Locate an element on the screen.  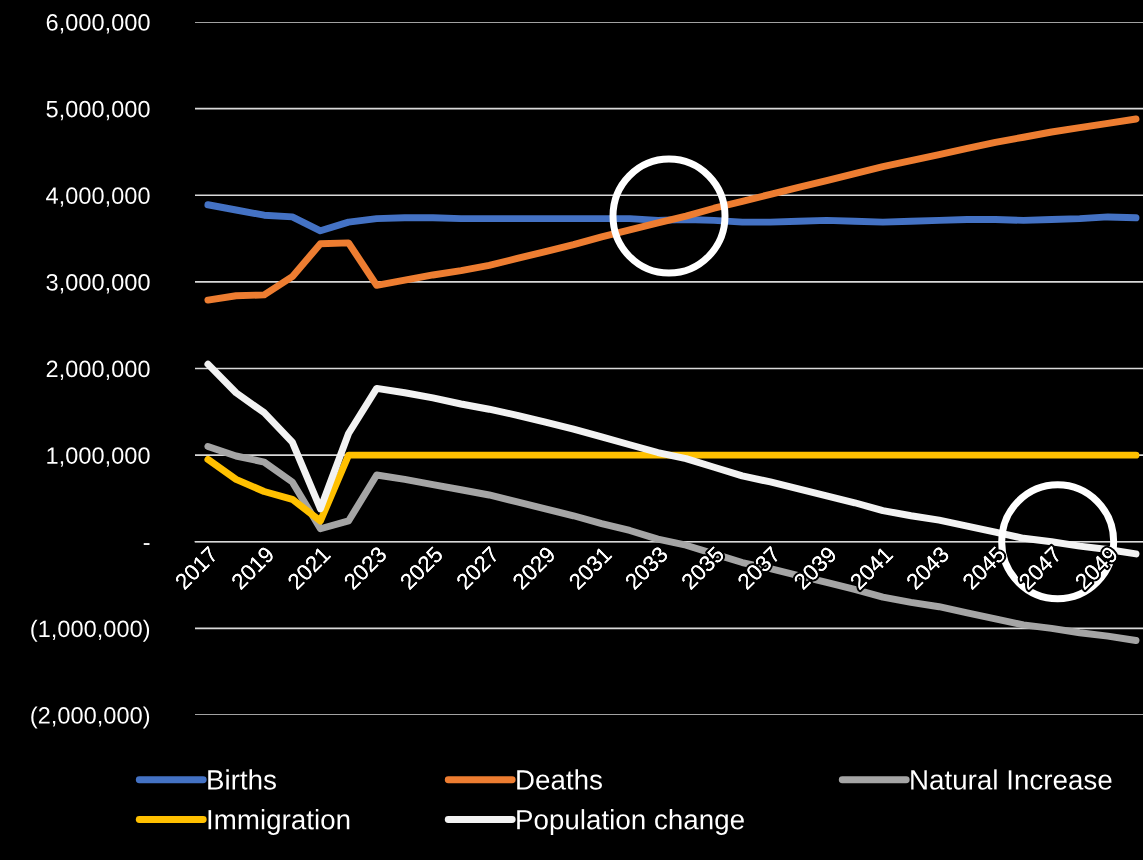
legend-label: Deaths is located at coordinates (559, 779).